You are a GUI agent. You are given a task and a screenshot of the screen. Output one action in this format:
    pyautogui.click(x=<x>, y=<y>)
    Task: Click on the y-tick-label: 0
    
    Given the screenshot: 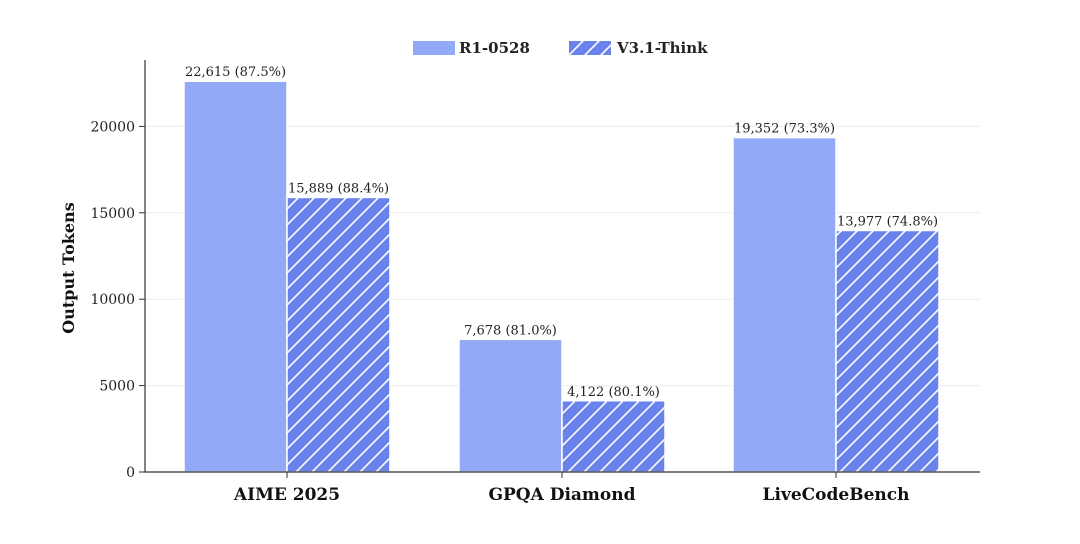 What is the action you would take?
    pyautogui.click(x=130, y=473)
    